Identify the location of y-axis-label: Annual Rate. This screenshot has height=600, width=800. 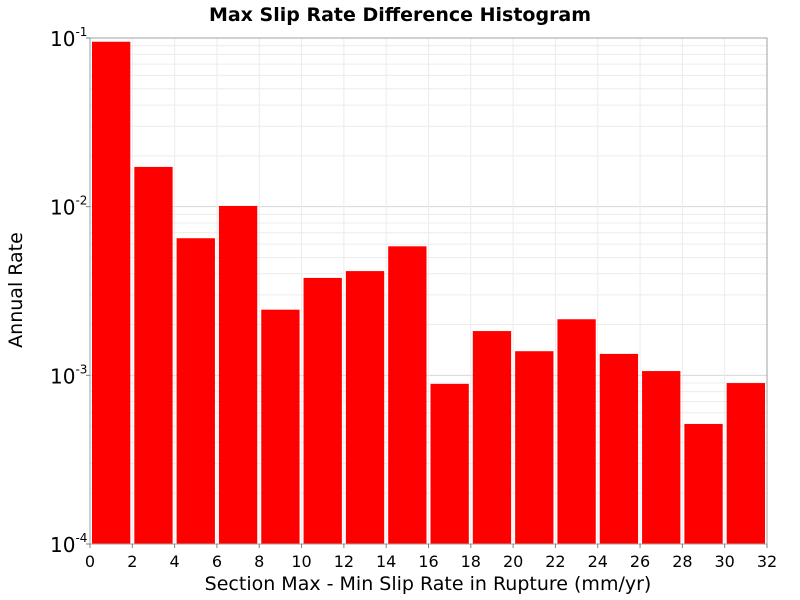
(16, 290).